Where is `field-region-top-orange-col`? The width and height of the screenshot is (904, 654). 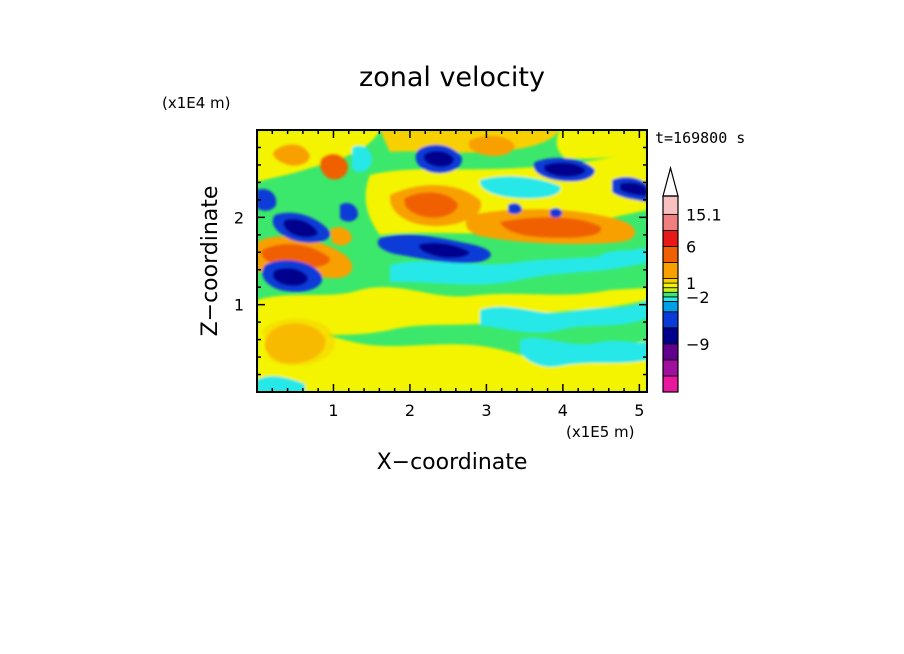 field-region-top-orange-col is located at coordinates (334, 166).